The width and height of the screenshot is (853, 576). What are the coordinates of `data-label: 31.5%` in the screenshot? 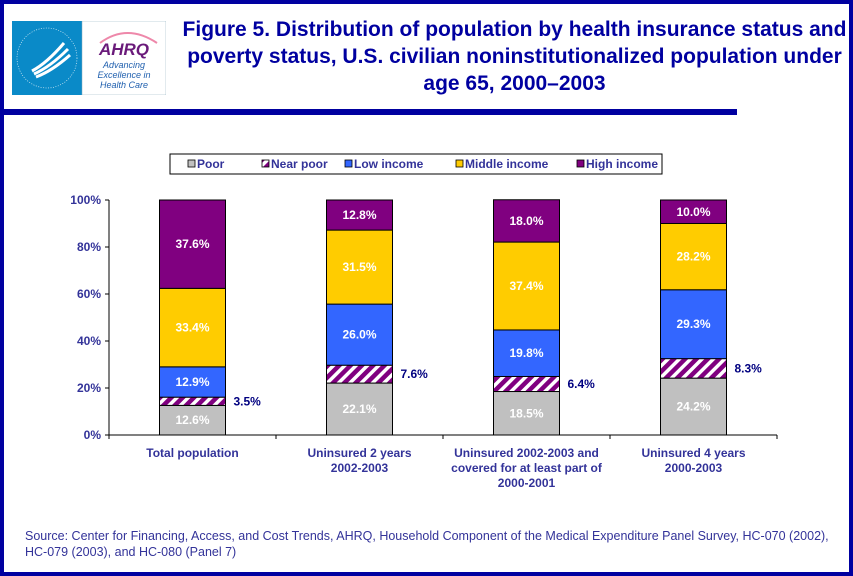 It's located at (359, 267).